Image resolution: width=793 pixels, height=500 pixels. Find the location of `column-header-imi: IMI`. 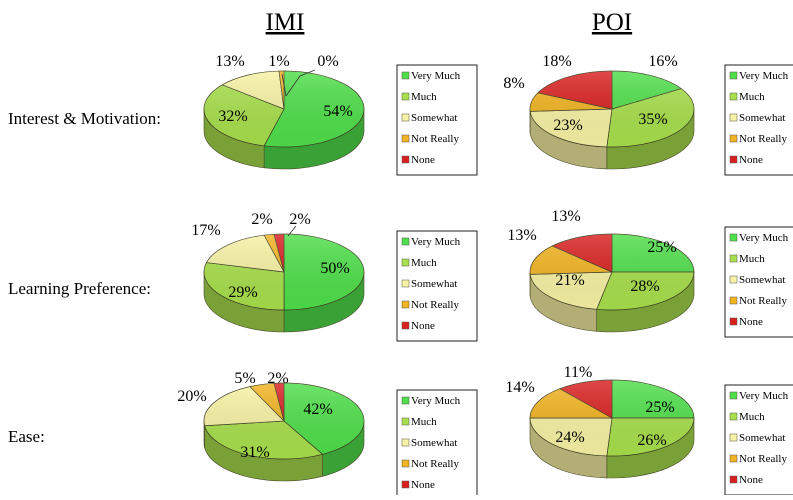

column-header-imi: IMI is located at coordinates (285, 22).